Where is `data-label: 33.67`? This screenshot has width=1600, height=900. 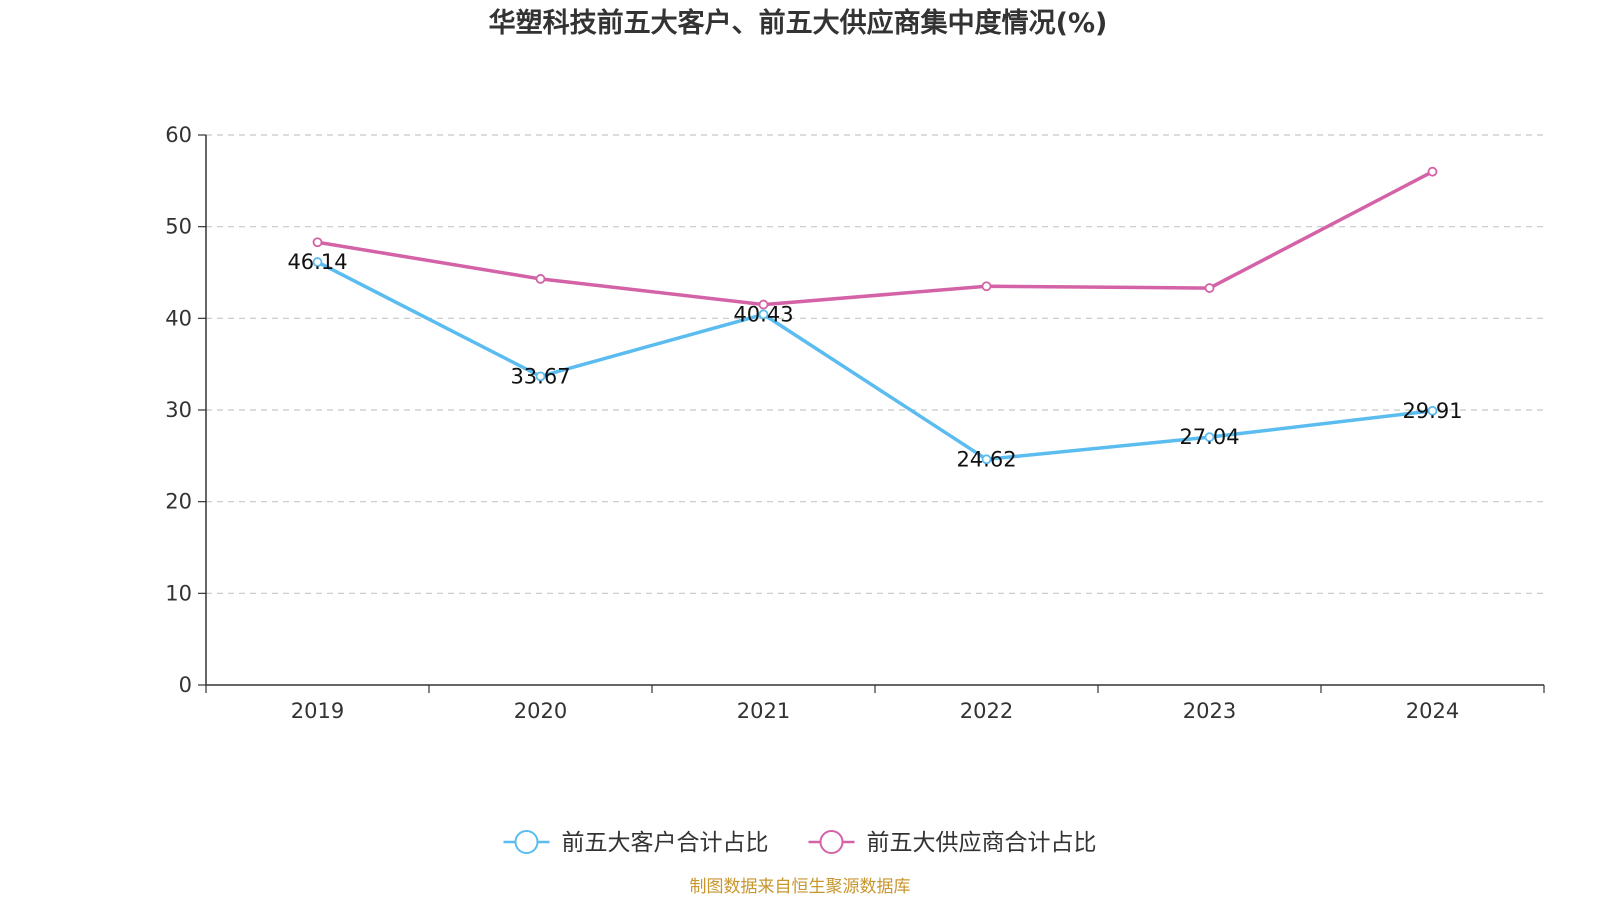 data-label: 33.67 is located at coordinates (540, 376).